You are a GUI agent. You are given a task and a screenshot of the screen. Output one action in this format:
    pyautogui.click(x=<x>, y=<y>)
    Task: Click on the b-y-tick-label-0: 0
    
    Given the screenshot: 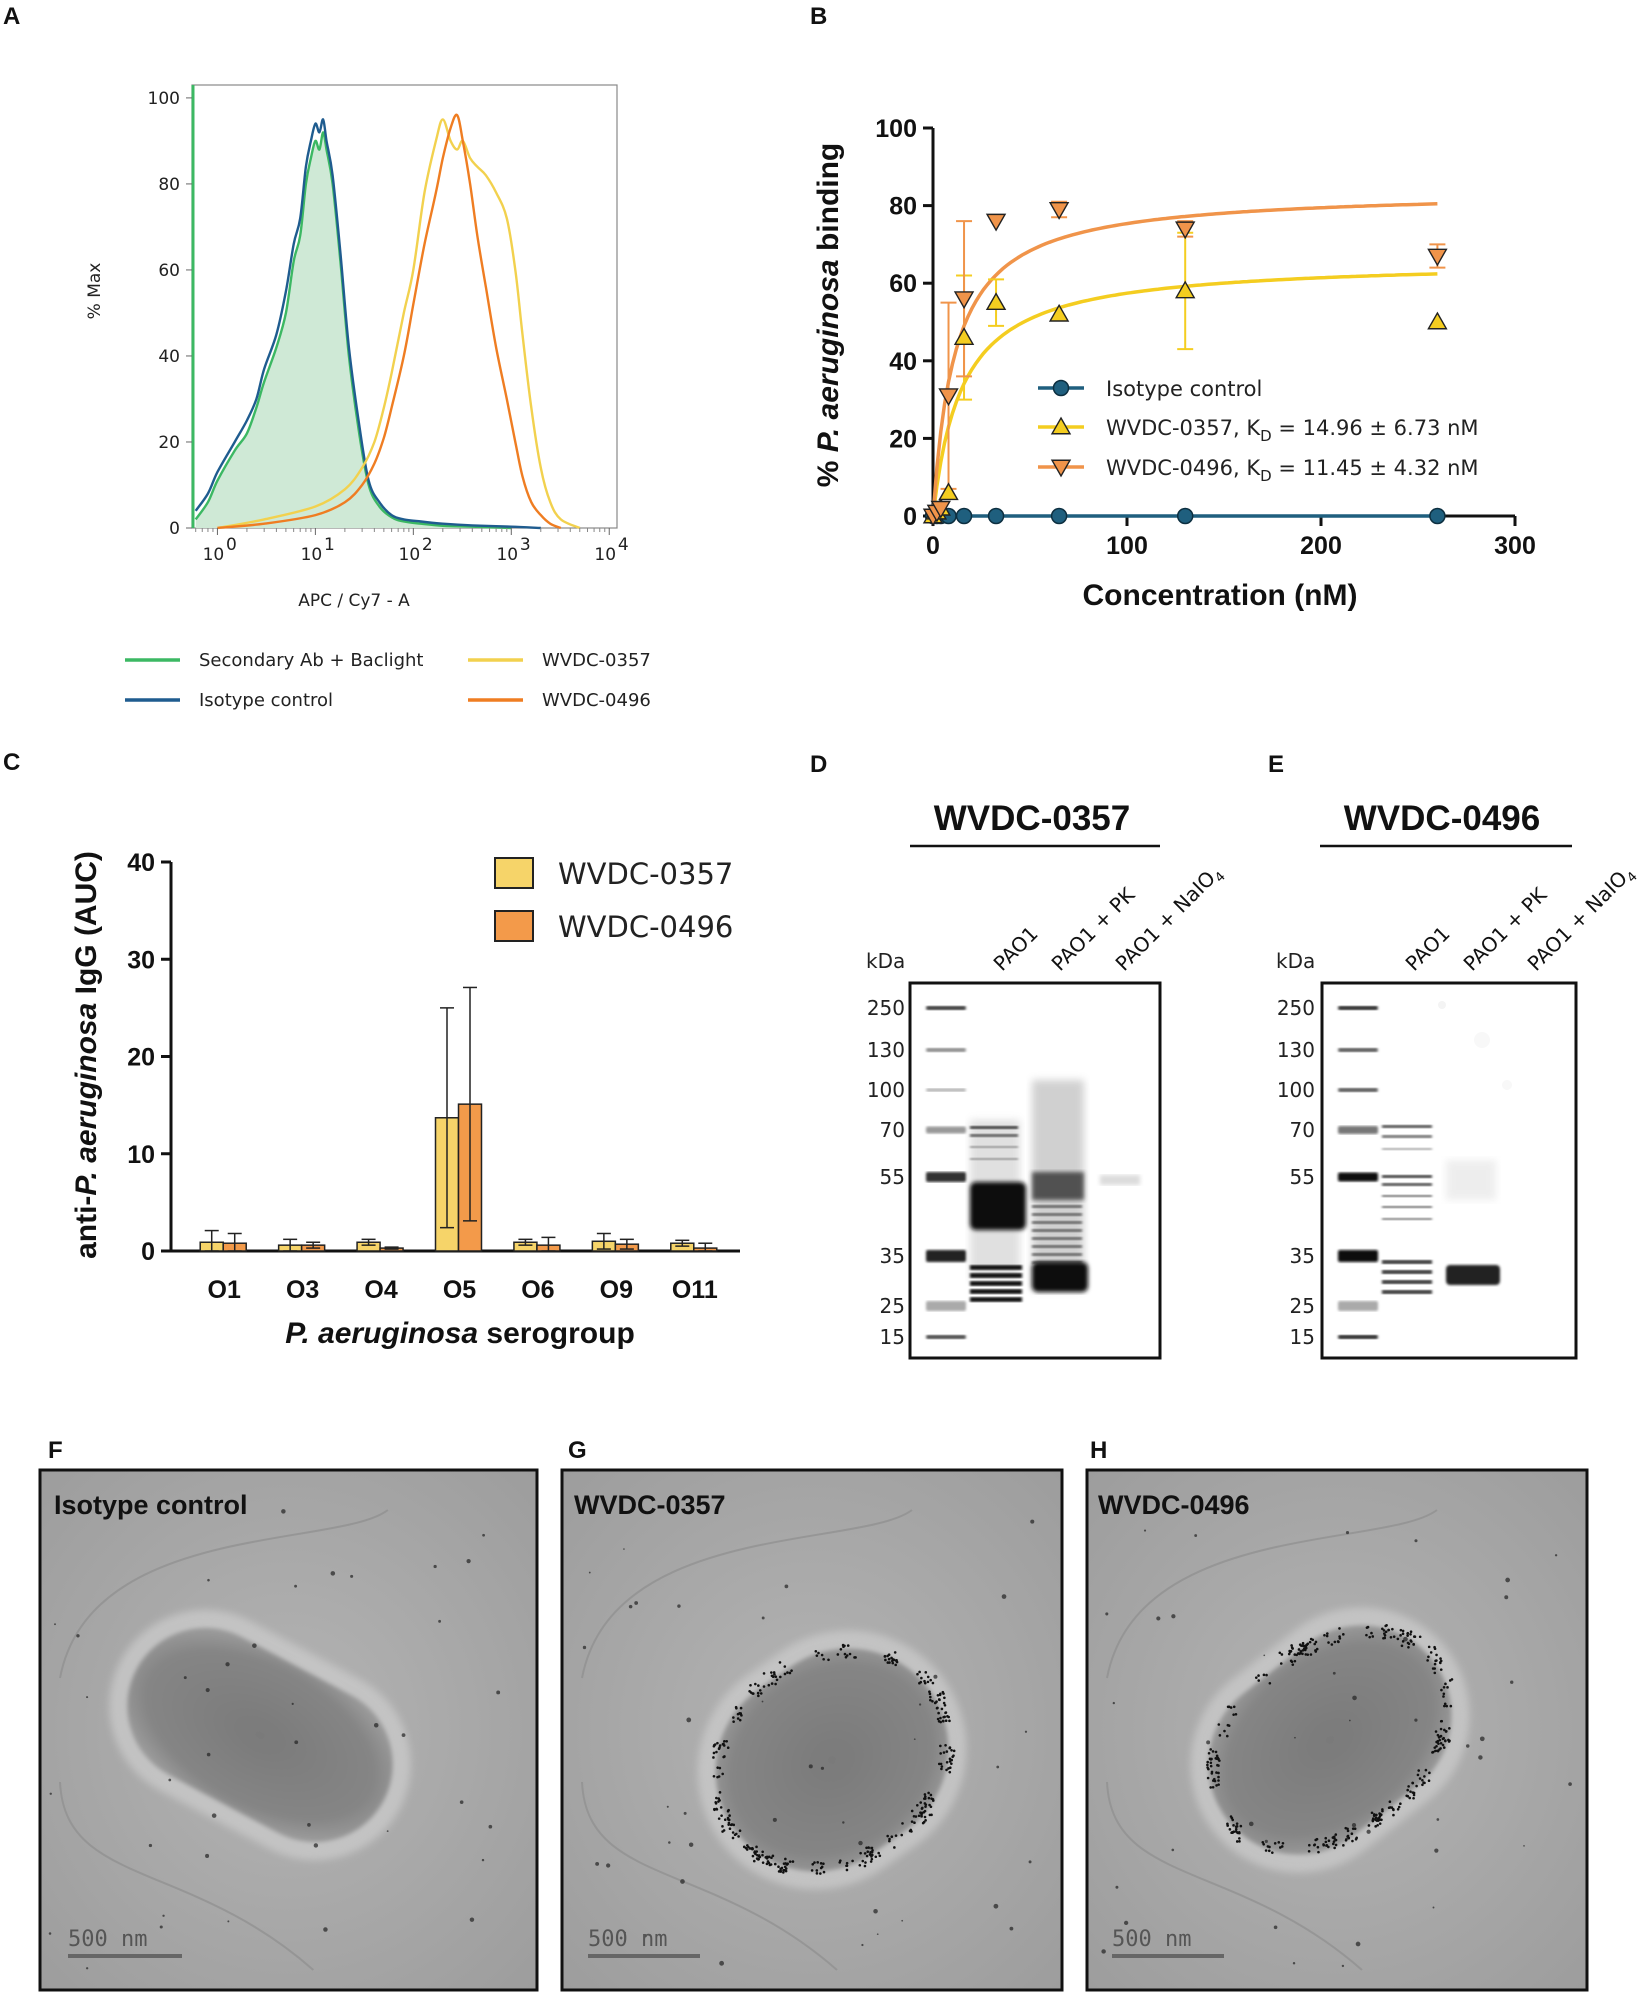 What is the action you would take?
    pyautogui.click(x=910, y=517)
    